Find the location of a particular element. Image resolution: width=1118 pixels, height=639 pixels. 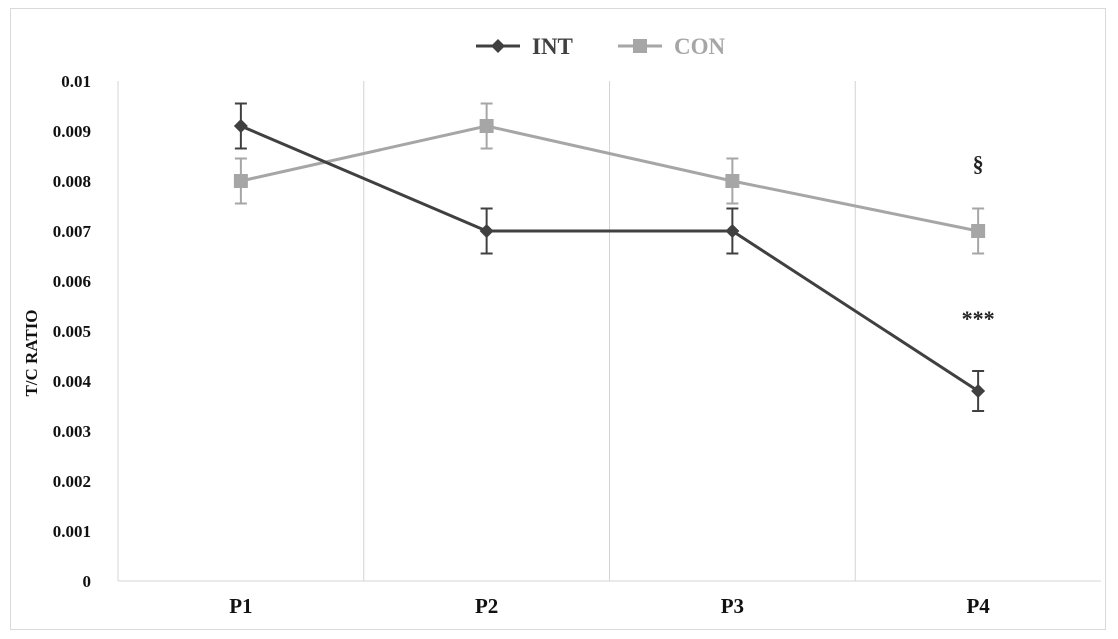

y-tick-label: 0.007 is located at coordinates (72, 231).